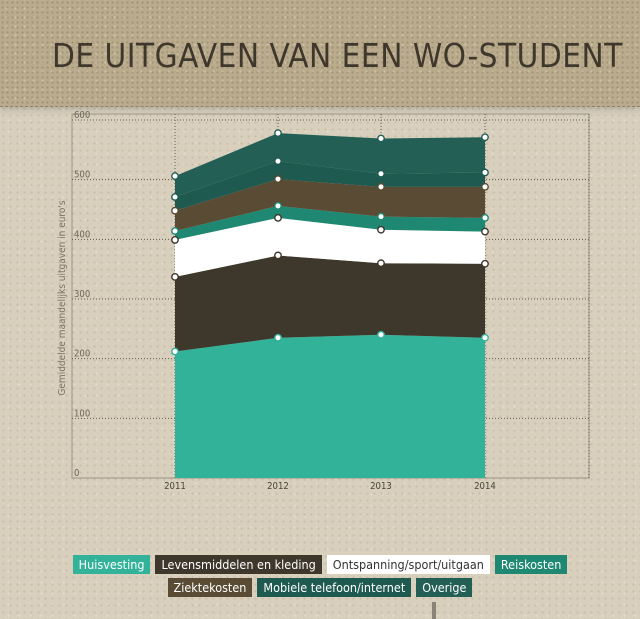 This screenshot has height=619, width=640. Describe the element at coordinates (175, 486) in the screenshot. I see `x-tick-label: 2011` at that location.